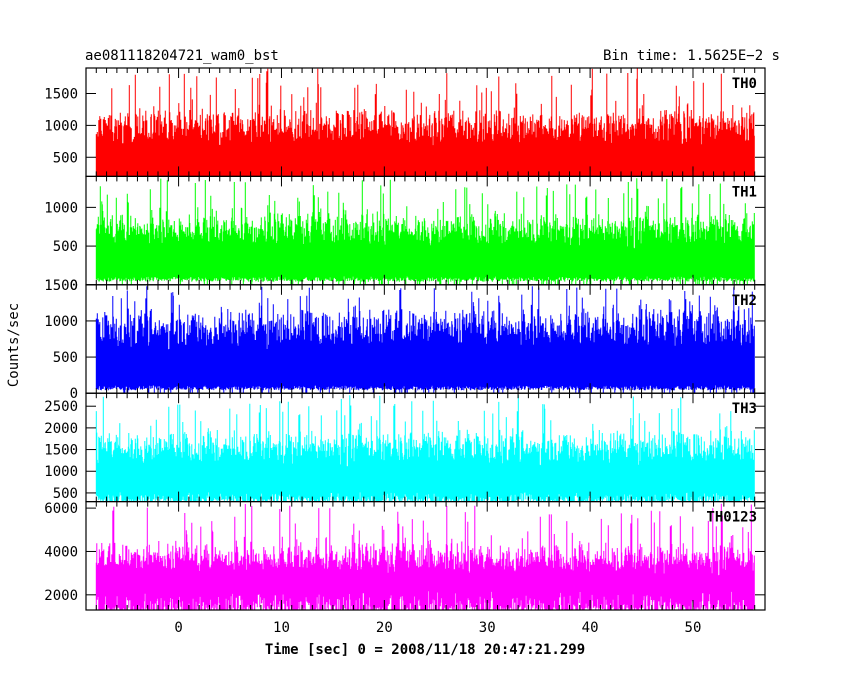 The width and height of the screenshot is (850, 680). I want to click on panel-name-th0123: TH0123, so click(731, 518).